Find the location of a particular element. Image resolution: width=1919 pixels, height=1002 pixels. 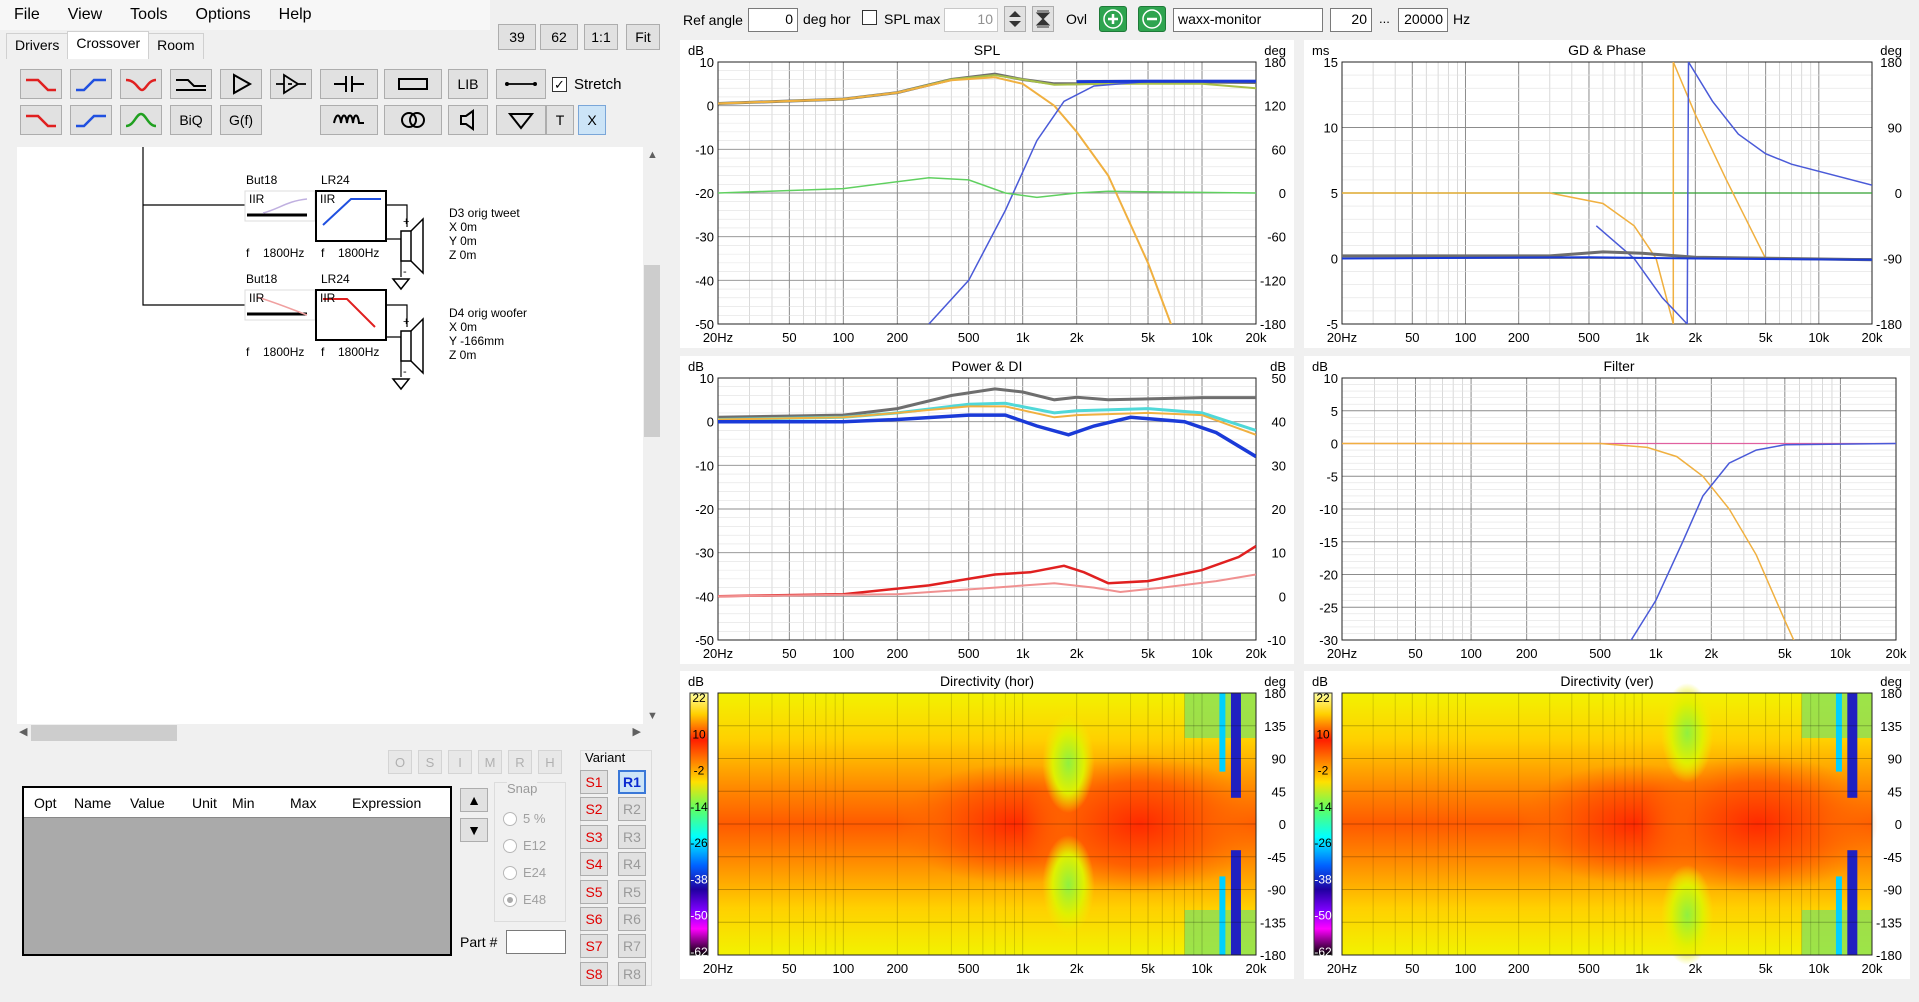

horizontal-scroll-thumb is located at coordinates (104, 733).